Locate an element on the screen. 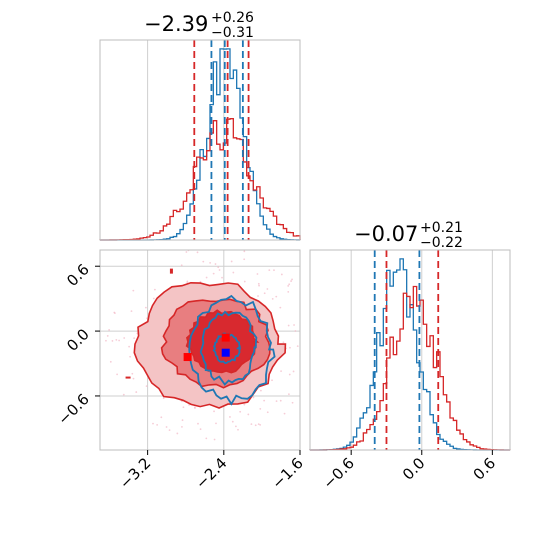 The image size is (550, 550). hist-param1-panel is located at coordinates (200, 140).